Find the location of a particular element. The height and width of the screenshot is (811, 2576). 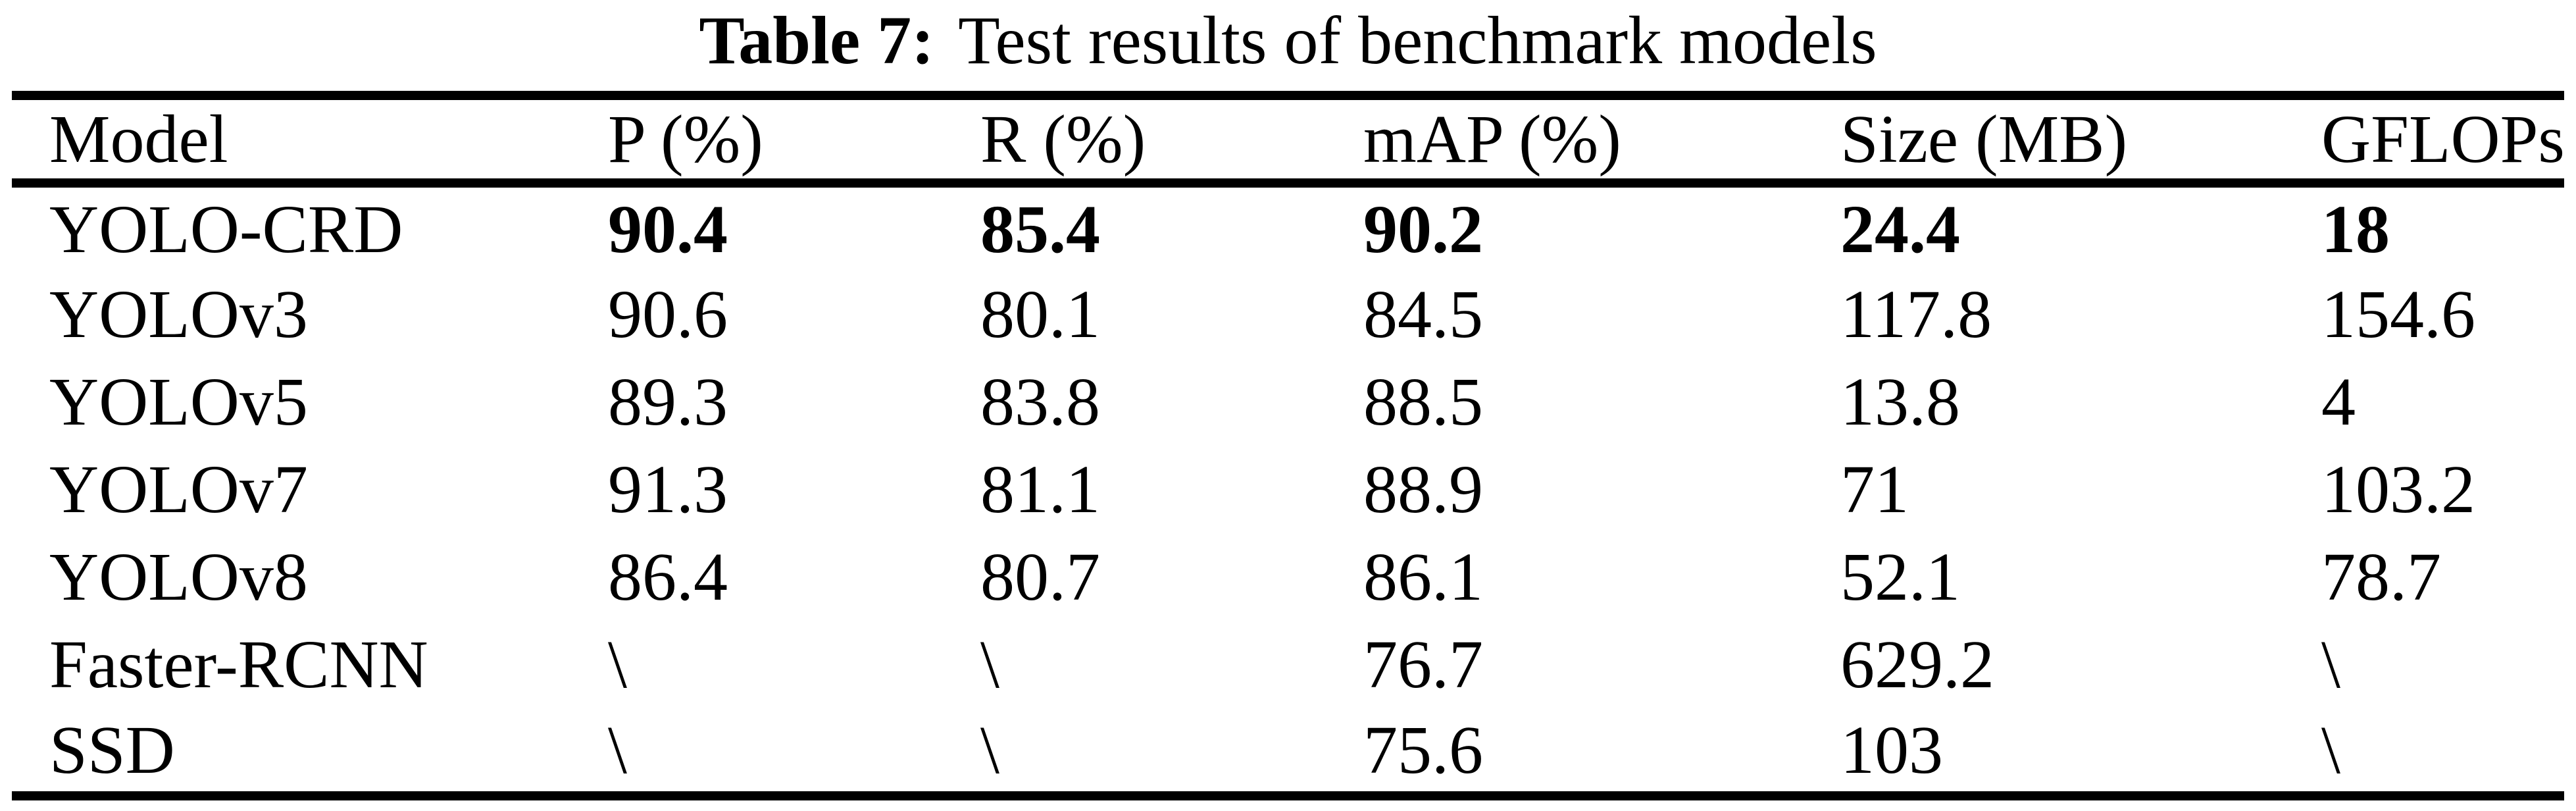

cell-gflops: 103.2 is located at coordinates (2398, 489).